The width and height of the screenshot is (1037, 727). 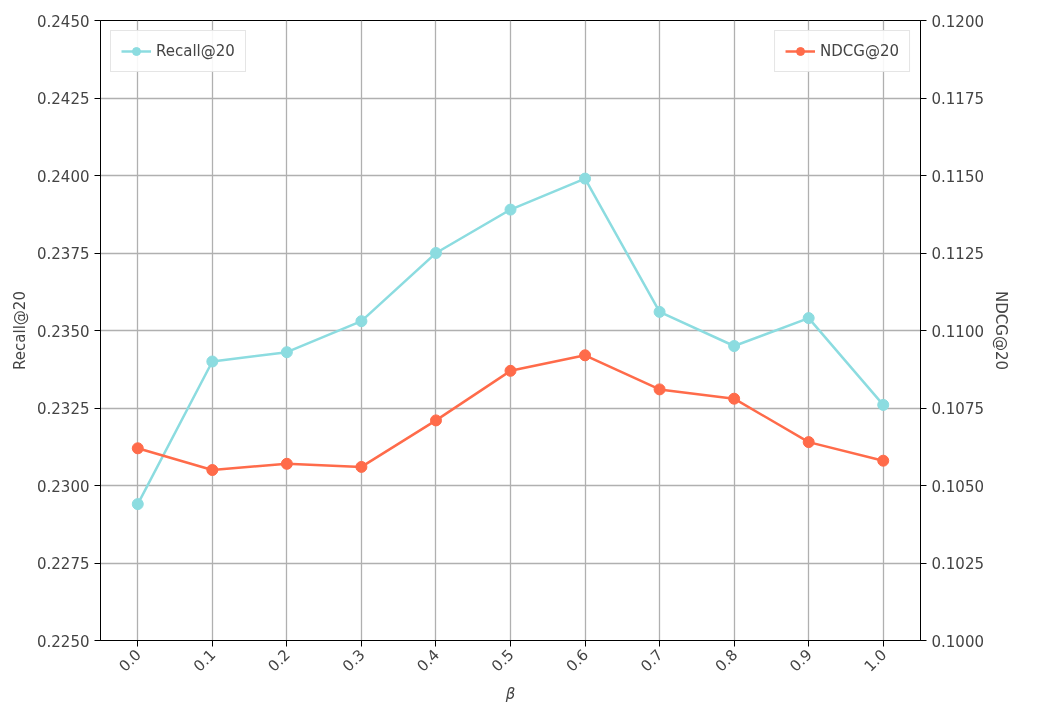 I want to click on y-tick-label: 0.2250, so click(x=63, y=641).